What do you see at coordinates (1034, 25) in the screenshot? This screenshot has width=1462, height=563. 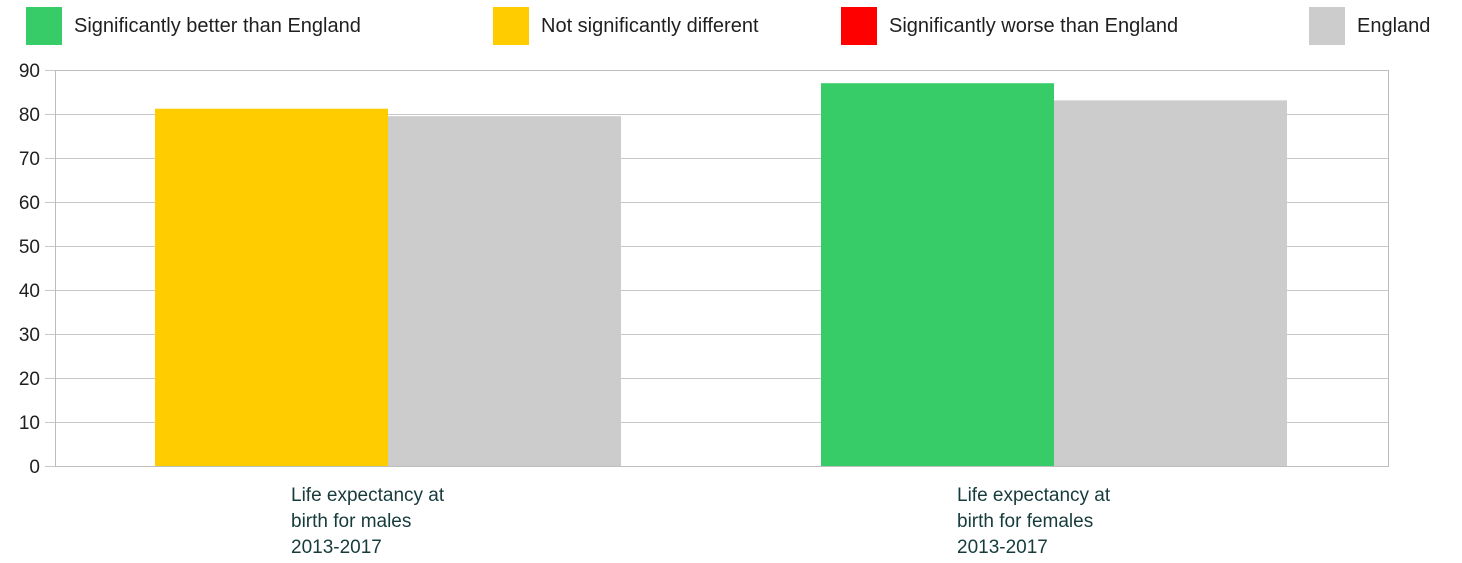 I see `legend-label-worse: Significantly worse than England` at bounding box center [1034, 25].